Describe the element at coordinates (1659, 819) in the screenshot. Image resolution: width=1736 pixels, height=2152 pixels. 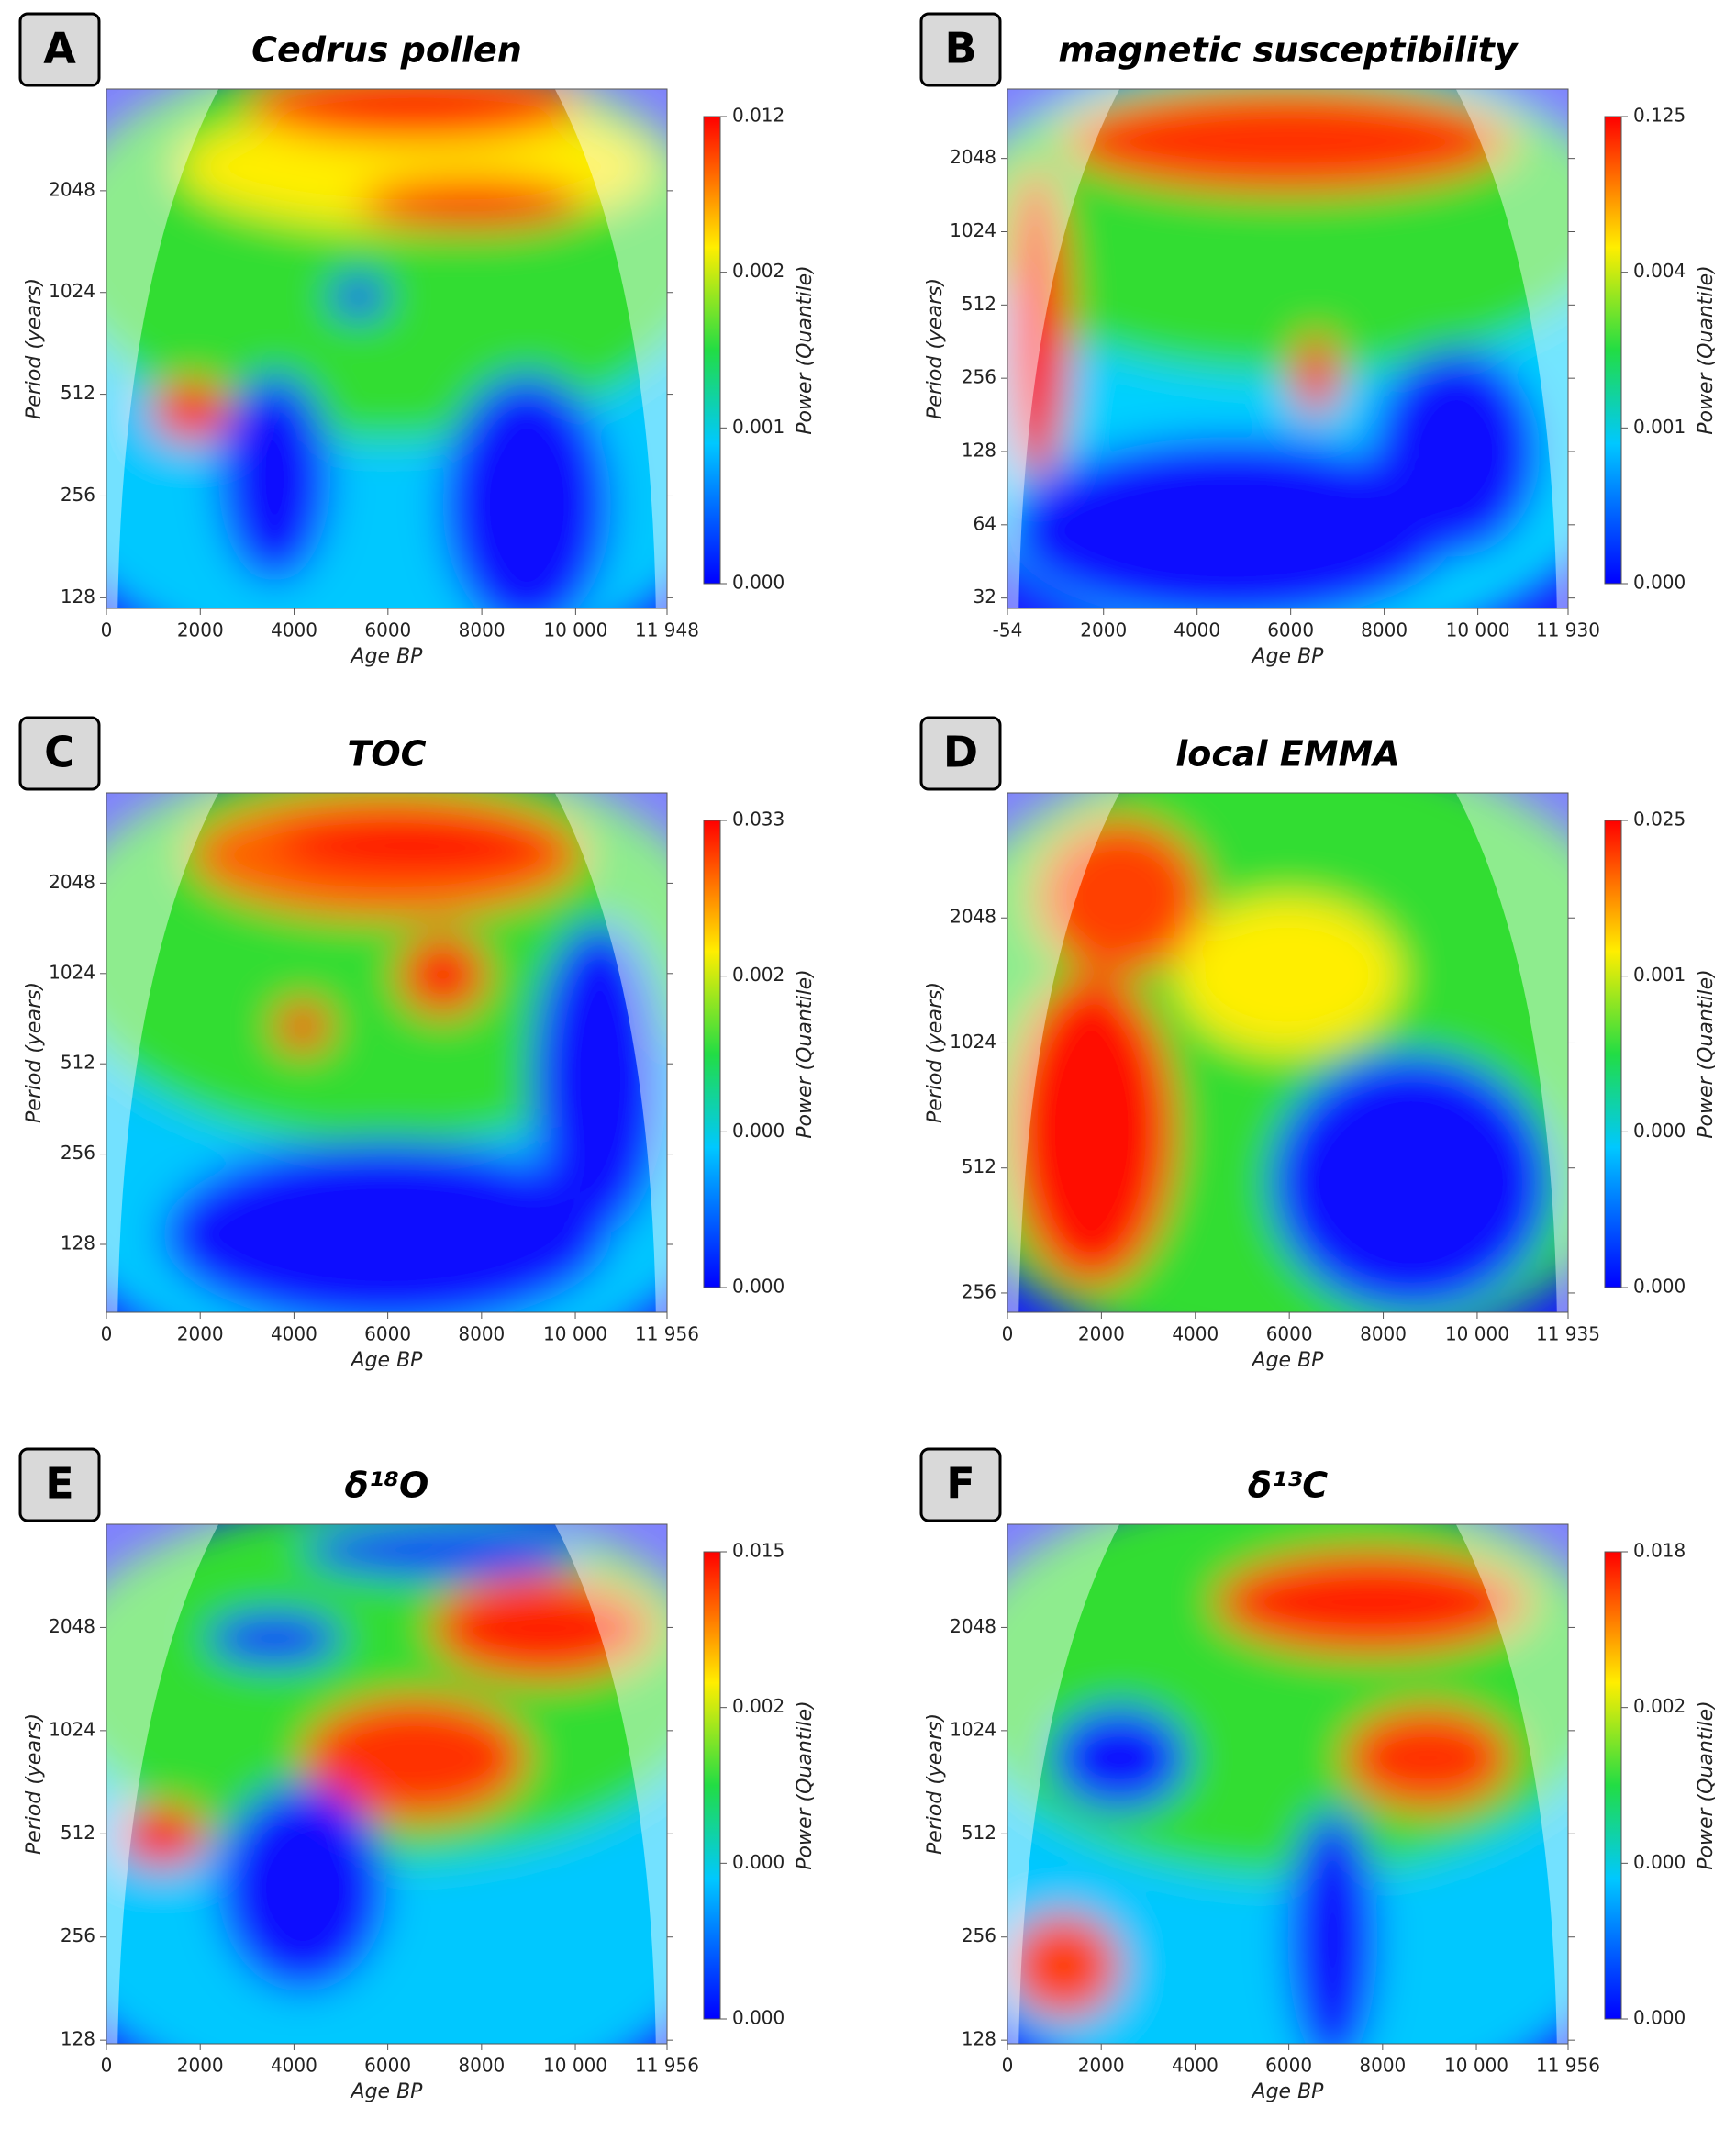
I see `colorbar-tick-label: 0.025` at that location.